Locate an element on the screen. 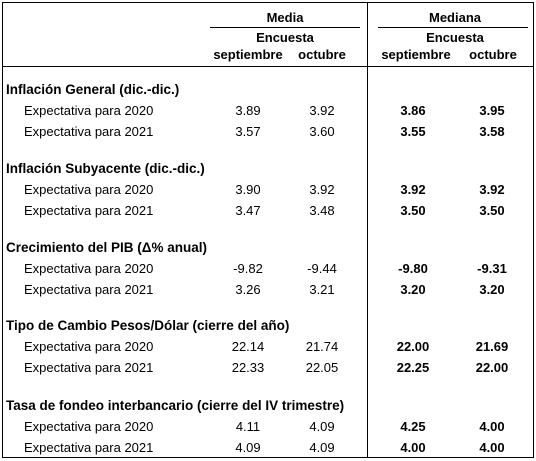  cell-mediana-sep: -9.80 is located at coordinates (413, 268).